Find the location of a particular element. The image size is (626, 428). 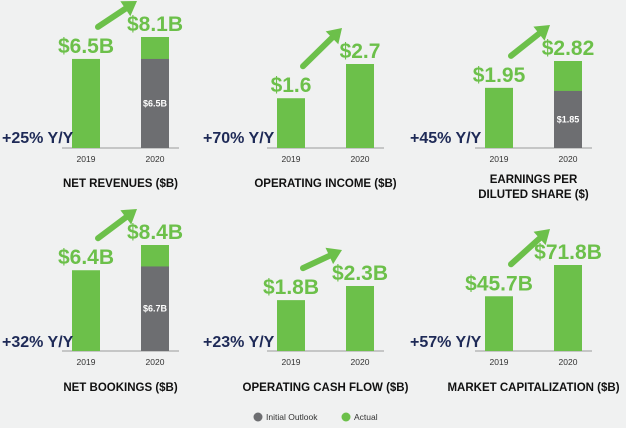

legend-actual-swatch is located at coordinates (346, 417).